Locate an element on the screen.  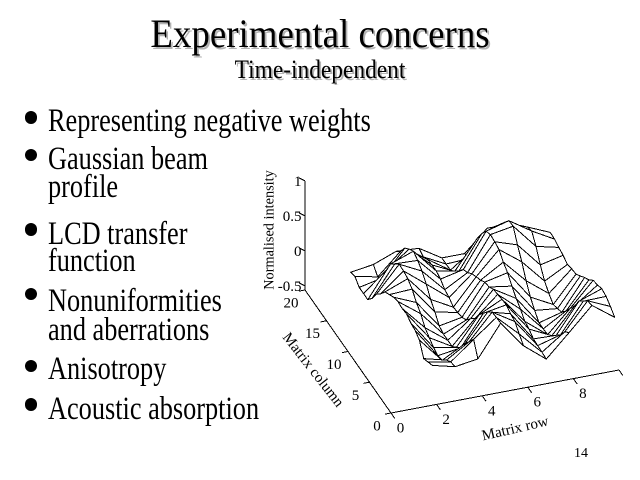
svg-text: 8 is located at coordinates (583, 394).